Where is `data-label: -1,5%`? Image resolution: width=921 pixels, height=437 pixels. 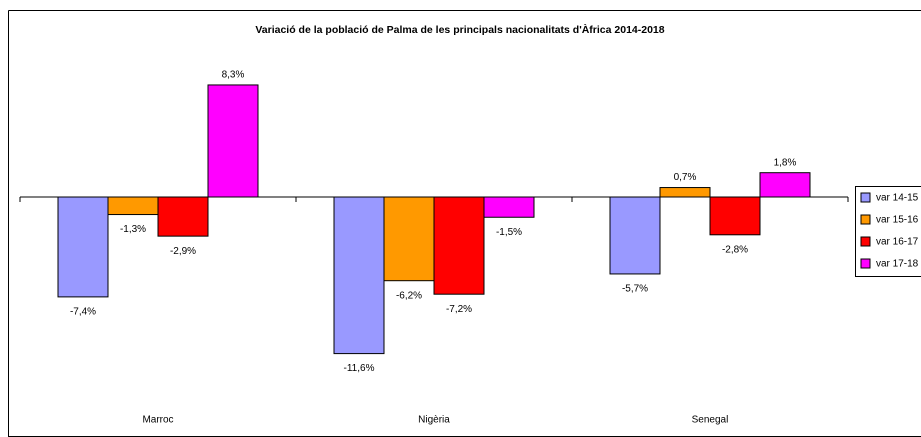
data-label: -1,5% is located at coordinates (509, 232).